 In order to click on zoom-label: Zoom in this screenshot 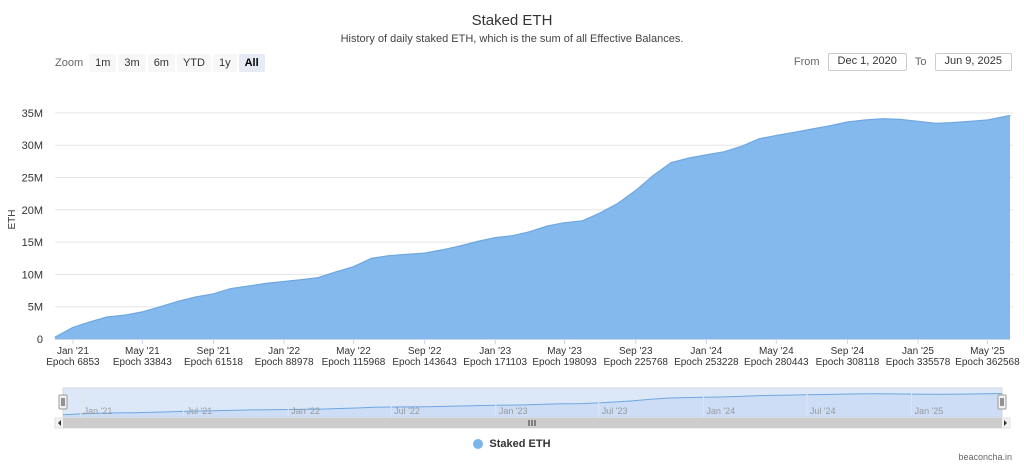, I will do `click(69, 63)`.